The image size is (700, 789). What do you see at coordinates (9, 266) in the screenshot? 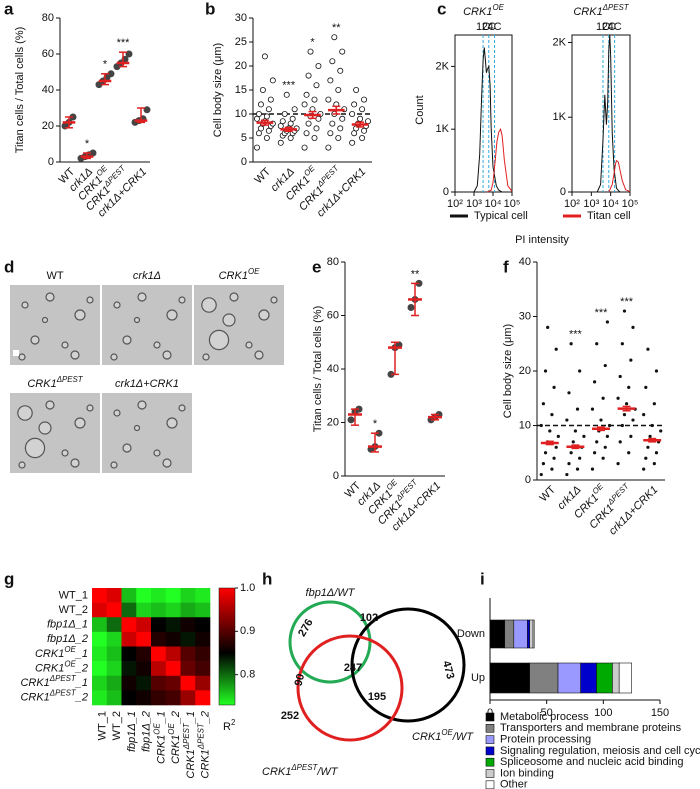
I see `panel-letter: d` at bounding box center [9, 266].